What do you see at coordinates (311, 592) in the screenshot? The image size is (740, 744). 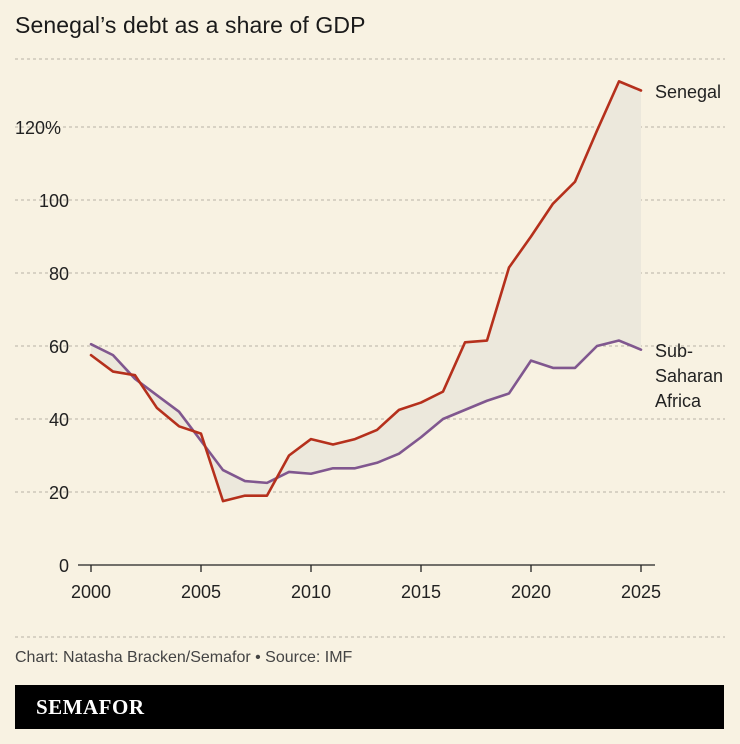 I see `x-tick-label: 2010` at bounding box center [311, 592].